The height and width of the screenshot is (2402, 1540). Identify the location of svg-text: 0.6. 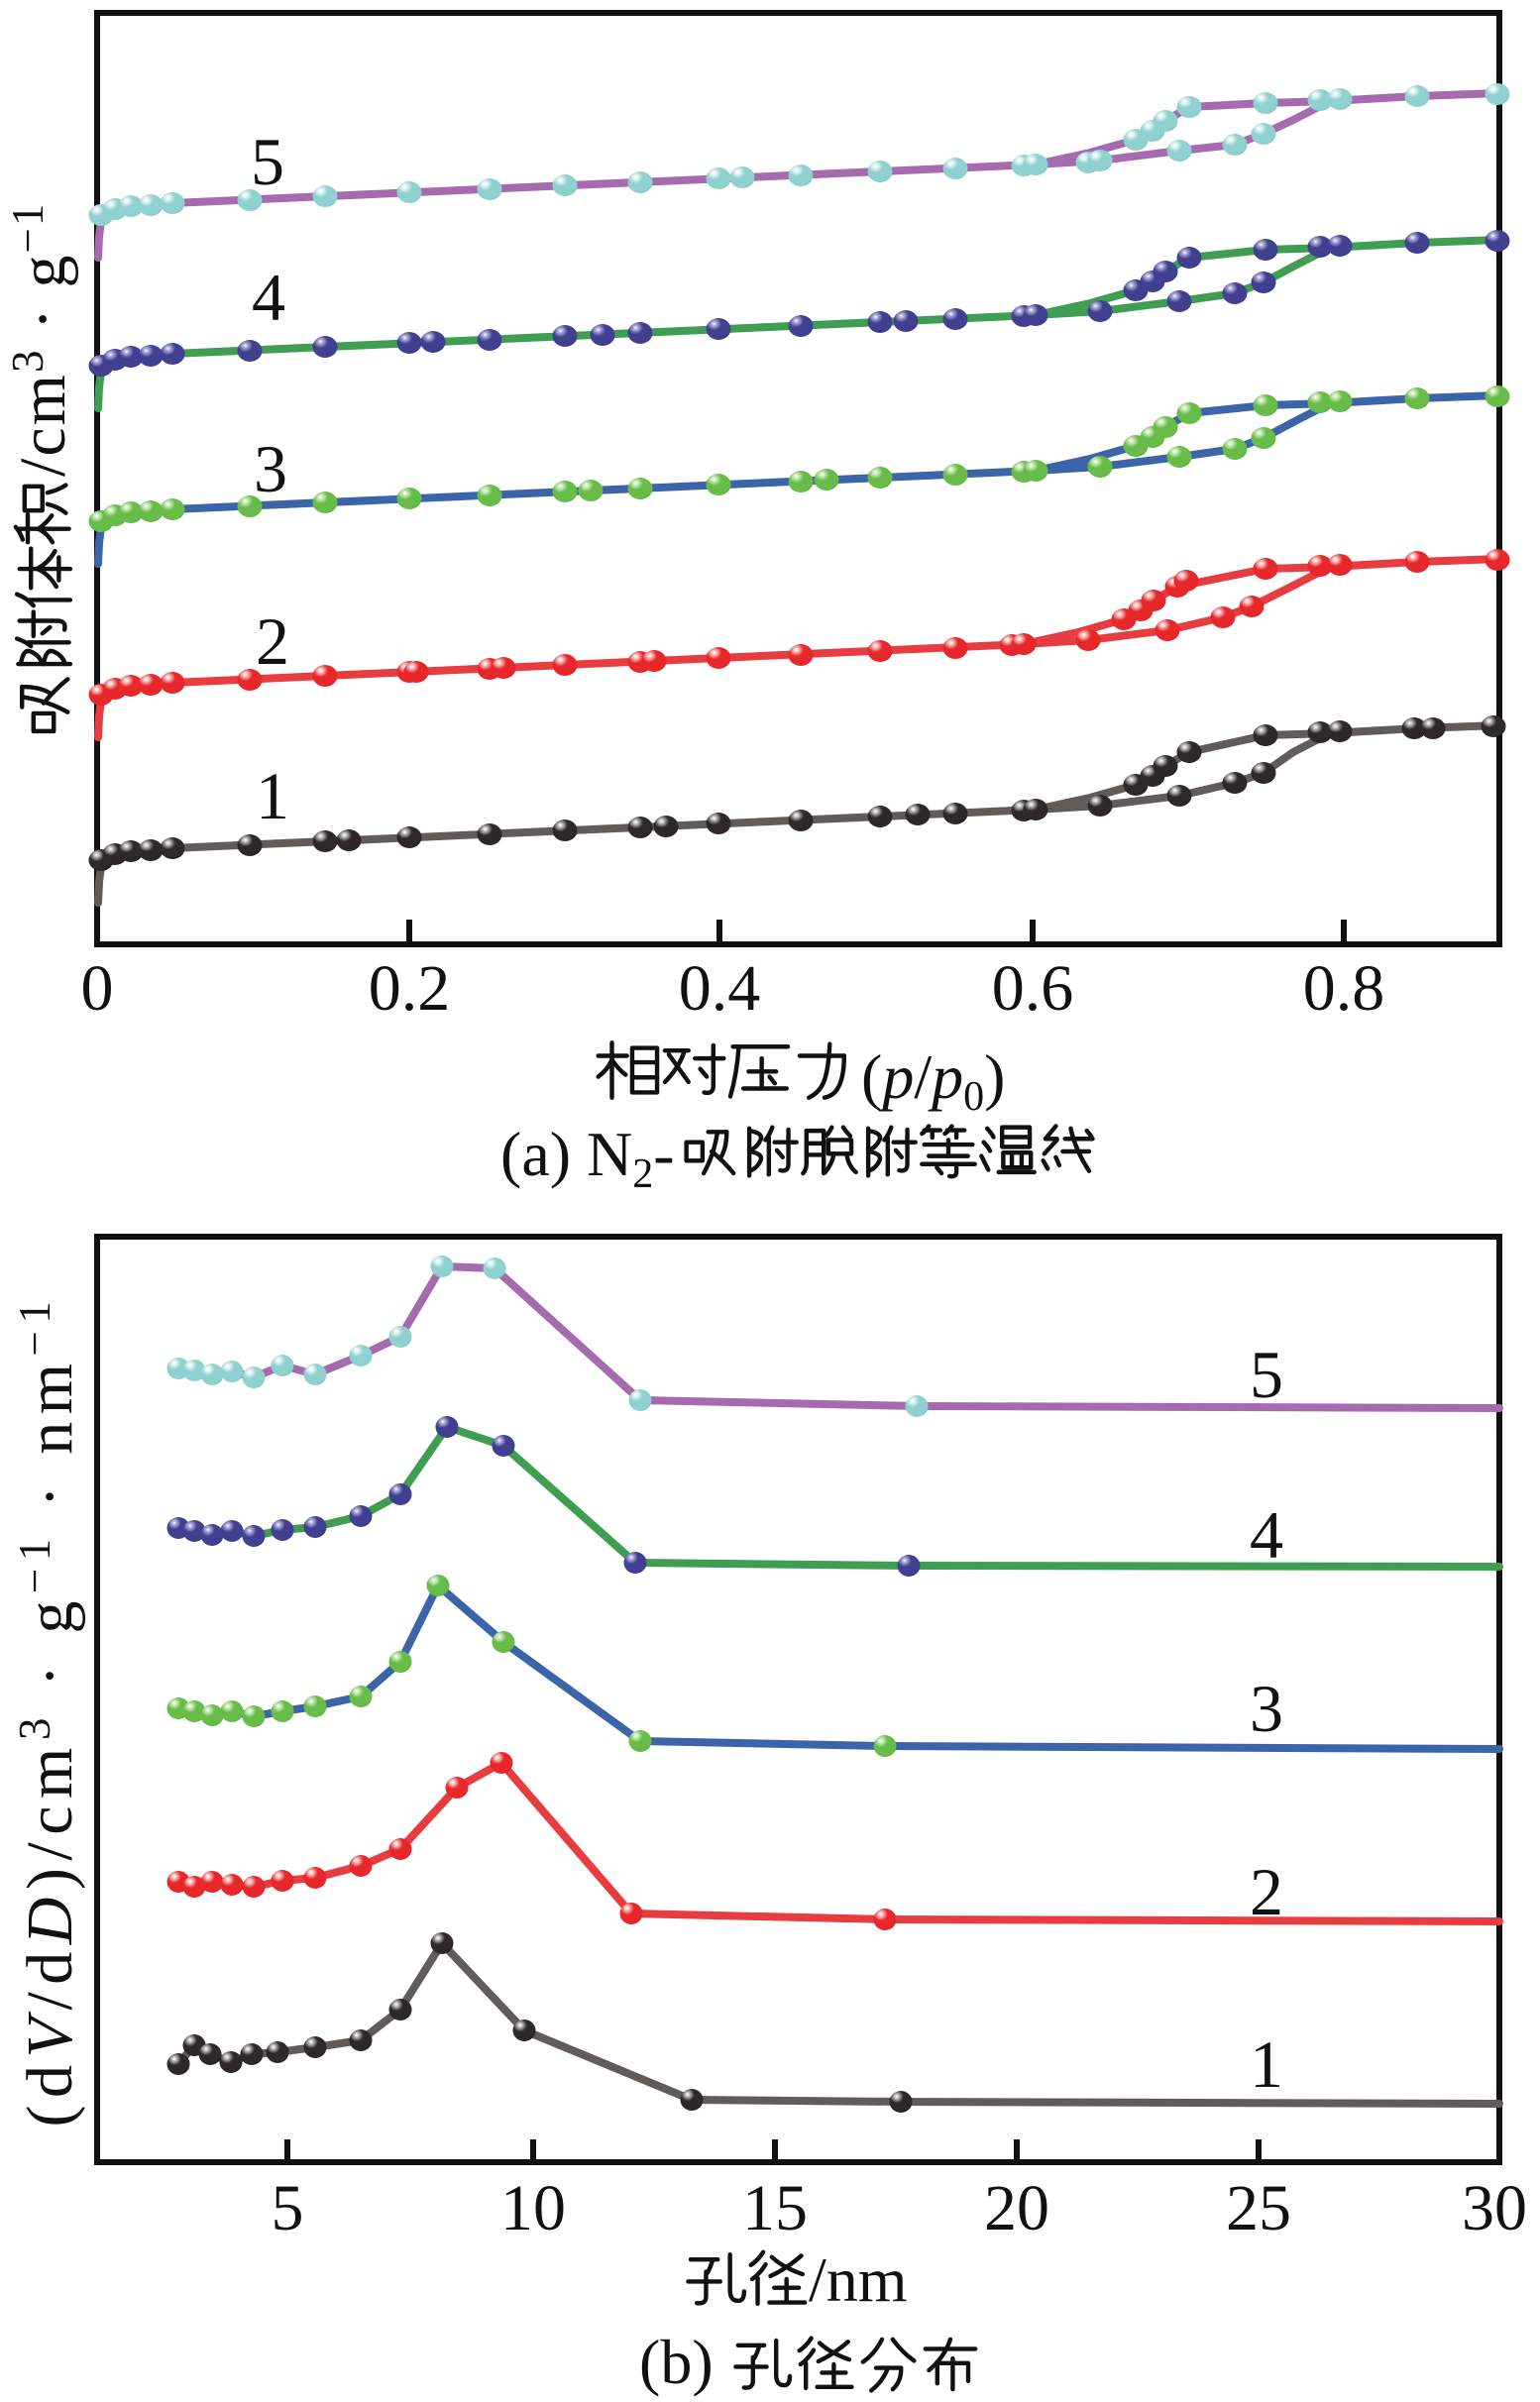
(1033, 988).